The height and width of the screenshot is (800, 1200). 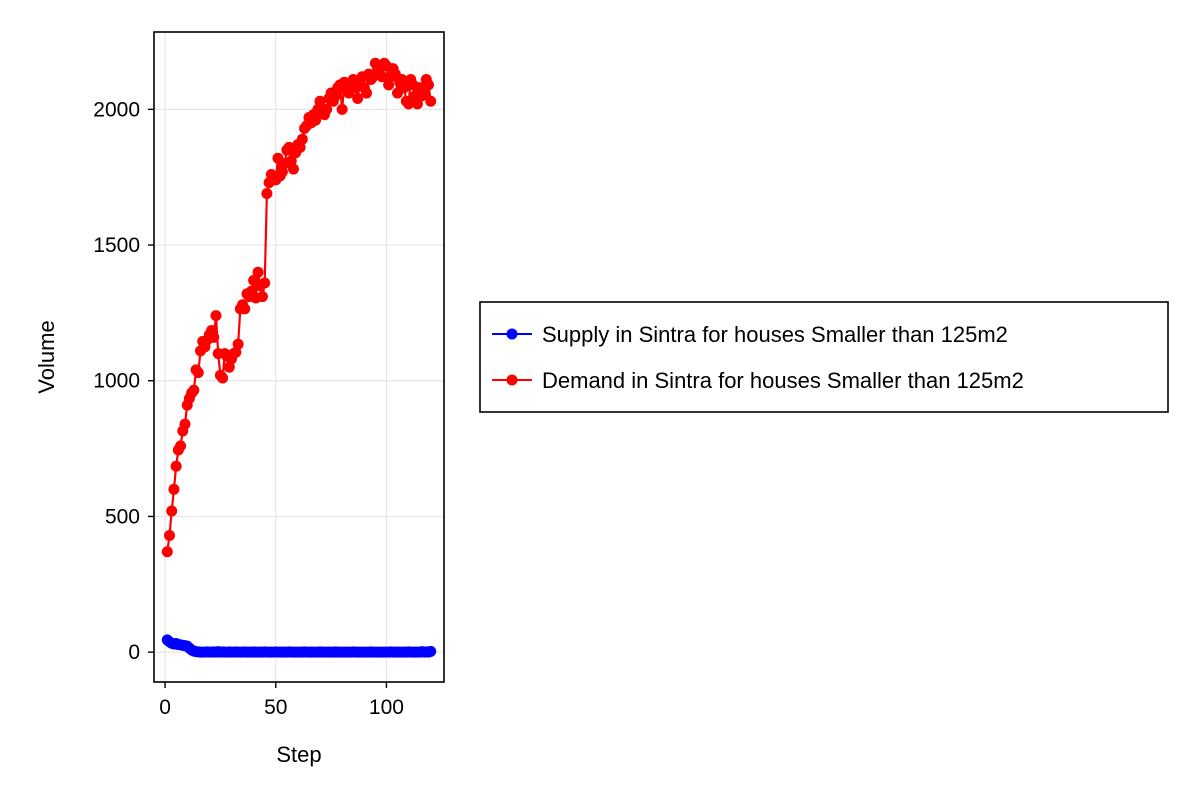 What do you see at coordinates (298, 754) in the screenshot?
I see `x-axis-title: Step` at bounding box center [298, 754].